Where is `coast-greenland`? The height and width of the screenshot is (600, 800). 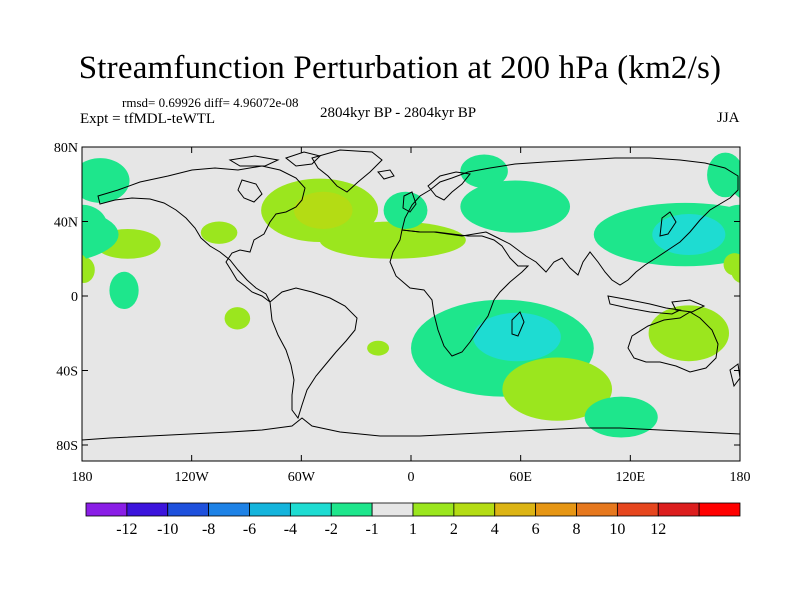
coast-greenland is located at coordinates (347, 171).